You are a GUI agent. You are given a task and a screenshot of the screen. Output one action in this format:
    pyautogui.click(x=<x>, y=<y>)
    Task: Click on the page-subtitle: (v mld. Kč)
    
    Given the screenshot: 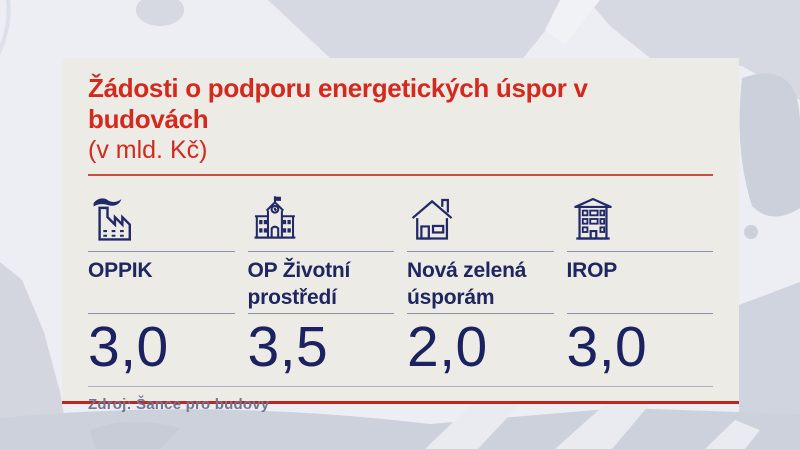 What is the action you would take?
    pyautogui.click(x=148, y=150)
    